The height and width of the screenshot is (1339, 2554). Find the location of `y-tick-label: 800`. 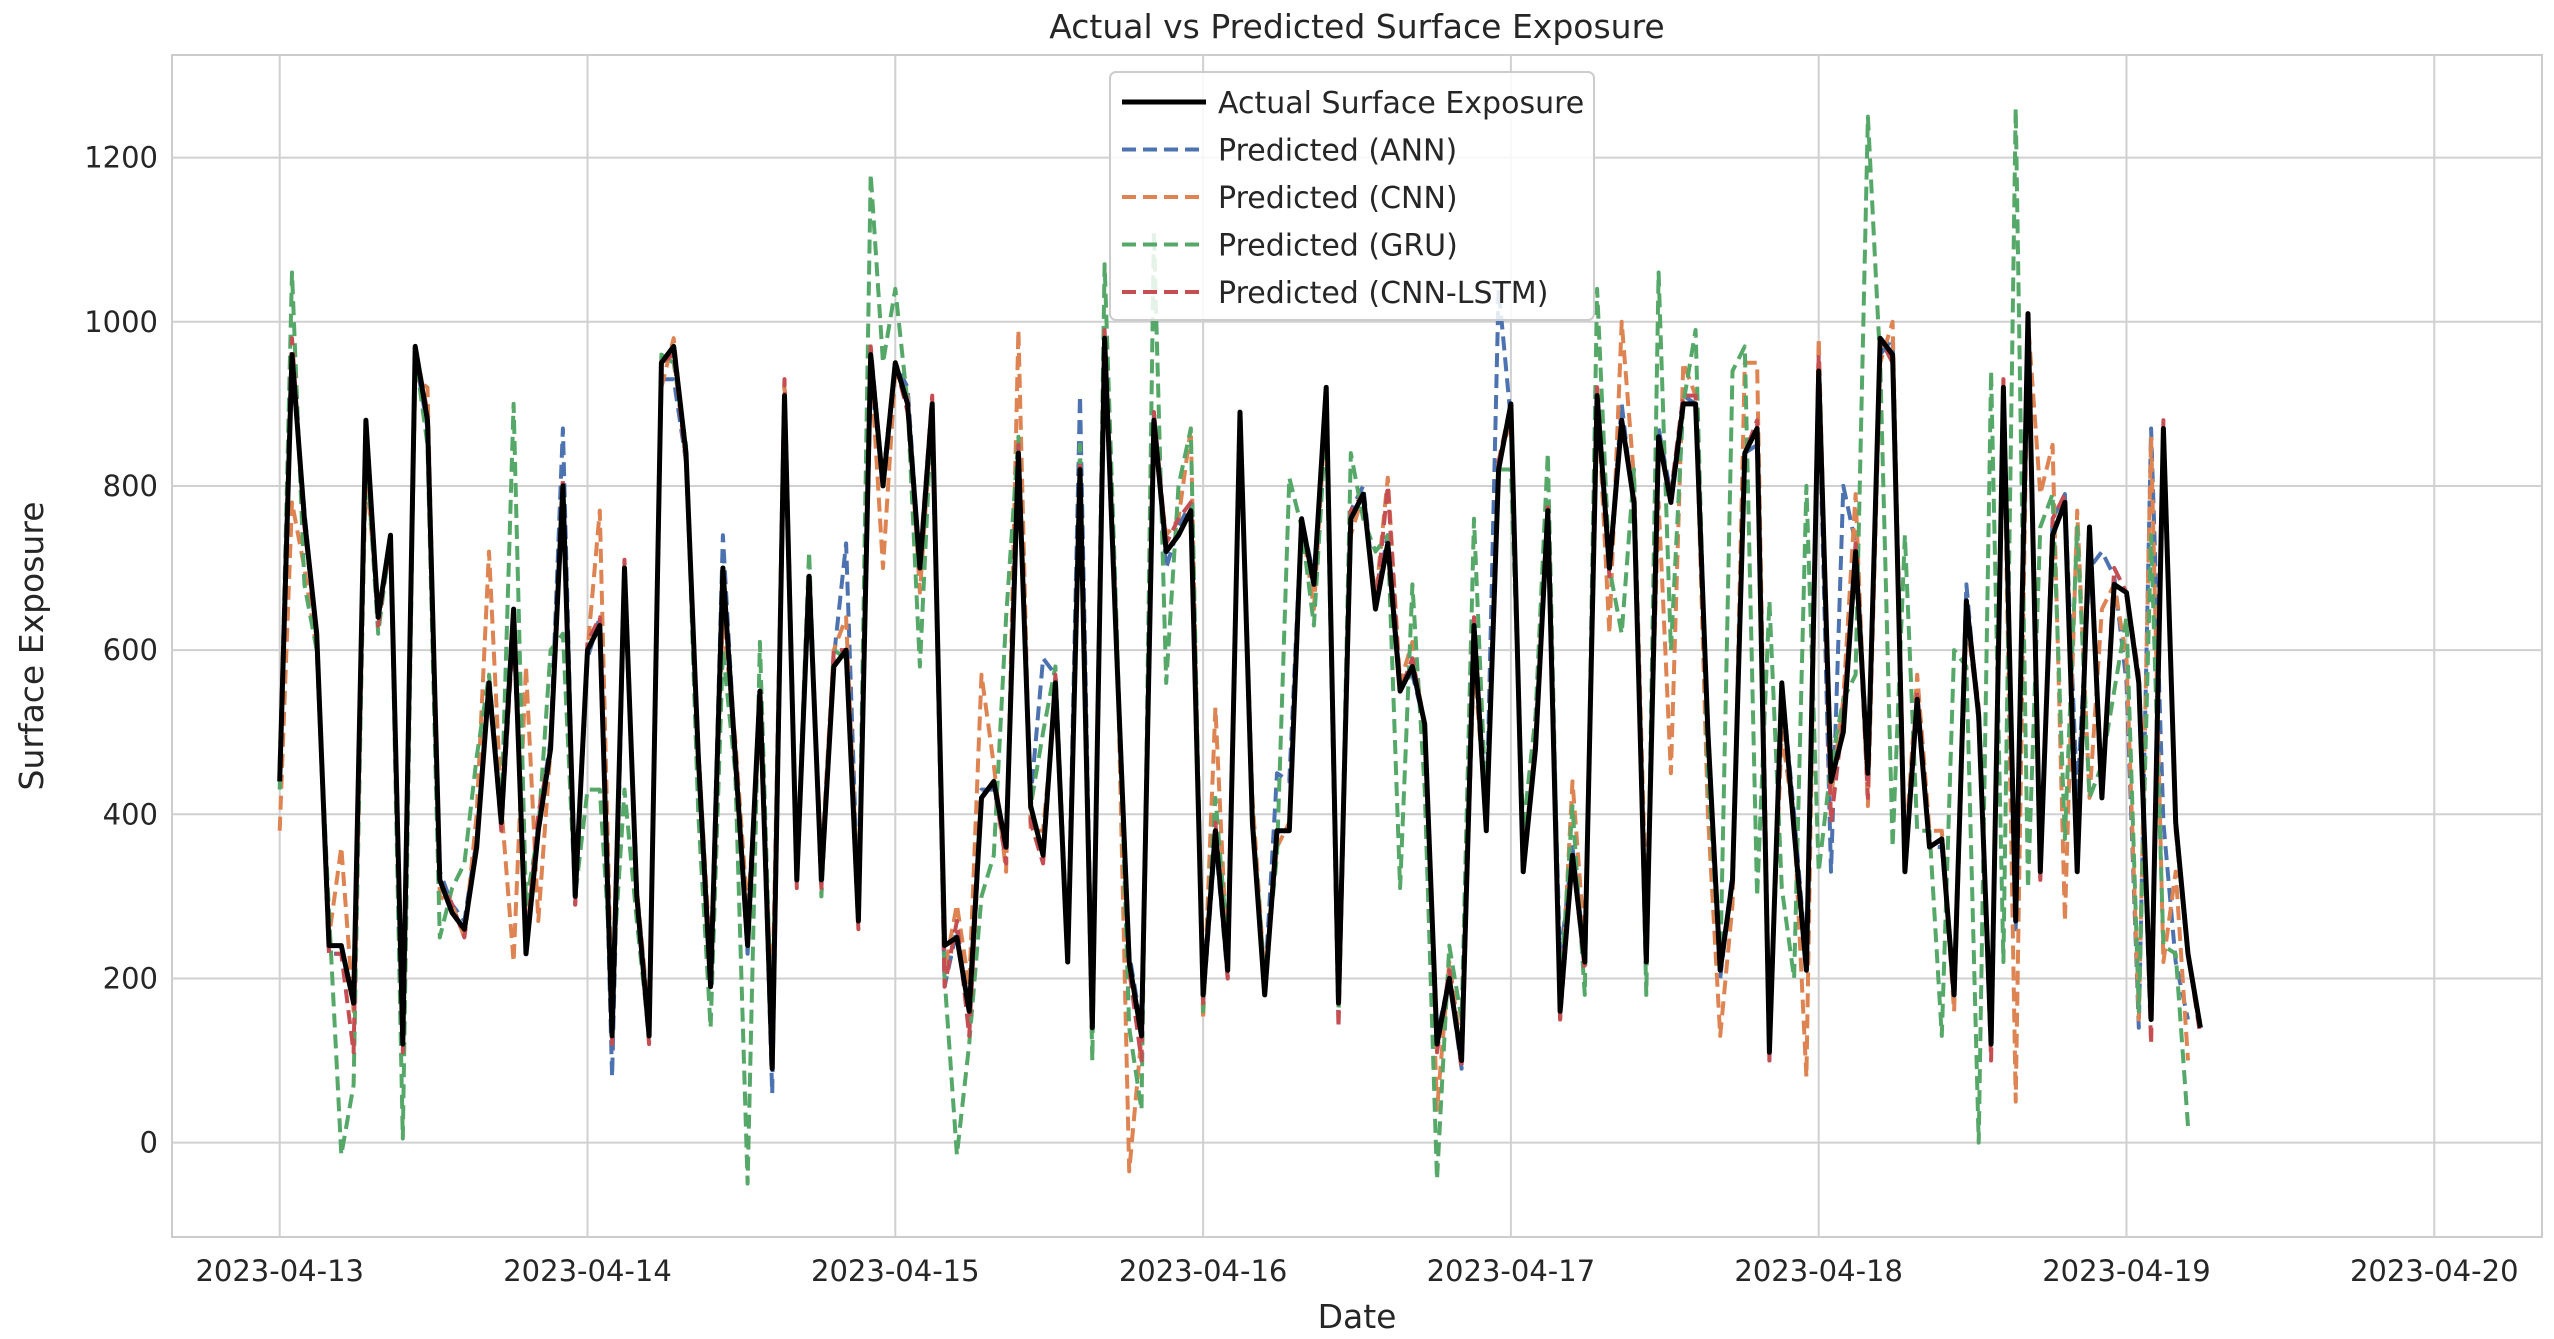

y-tick-label: 800 is located at coordinates (130, 486).